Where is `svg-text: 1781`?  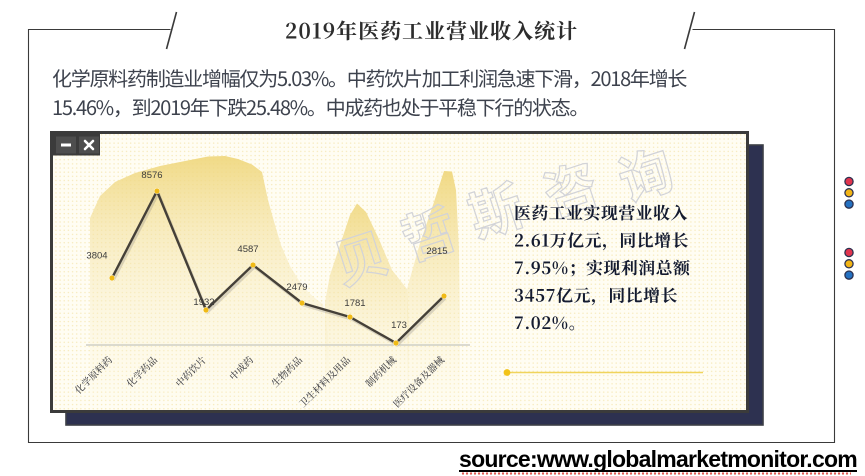 svg-text: 1781 is located at coordinates (354, 303).